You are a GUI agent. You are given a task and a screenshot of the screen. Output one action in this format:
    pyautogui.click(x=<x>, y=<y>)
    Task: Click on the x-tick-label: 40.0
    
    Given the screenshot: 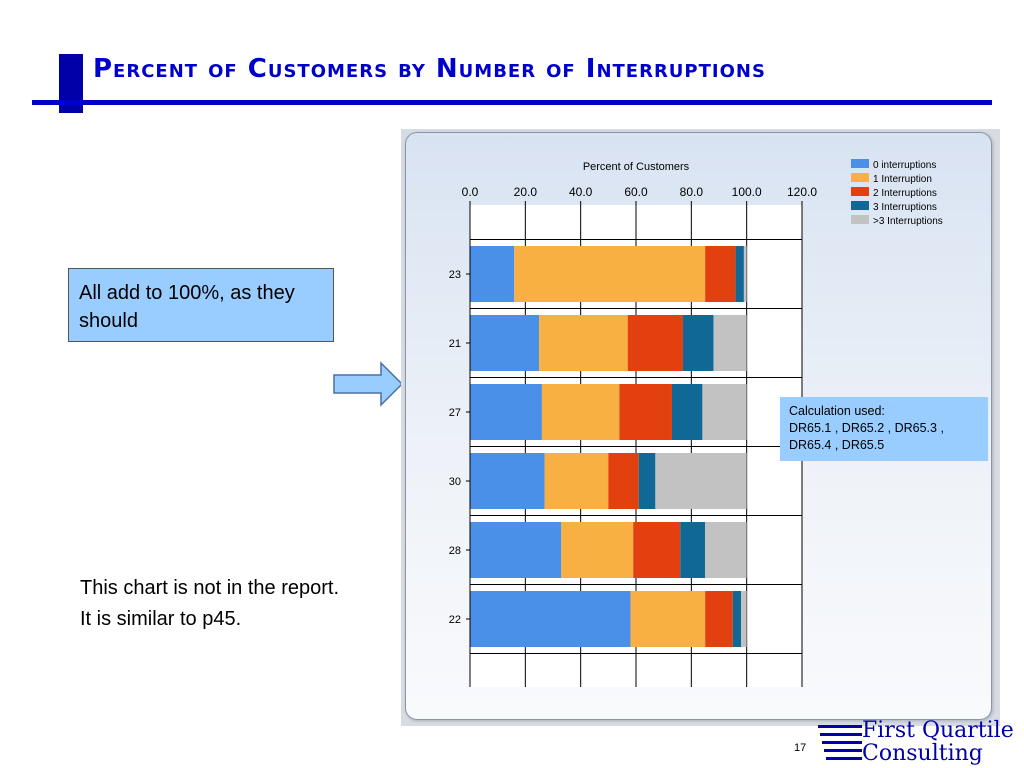 What is the action you would take?
    pyautogui.click(x=581, y=192)
    